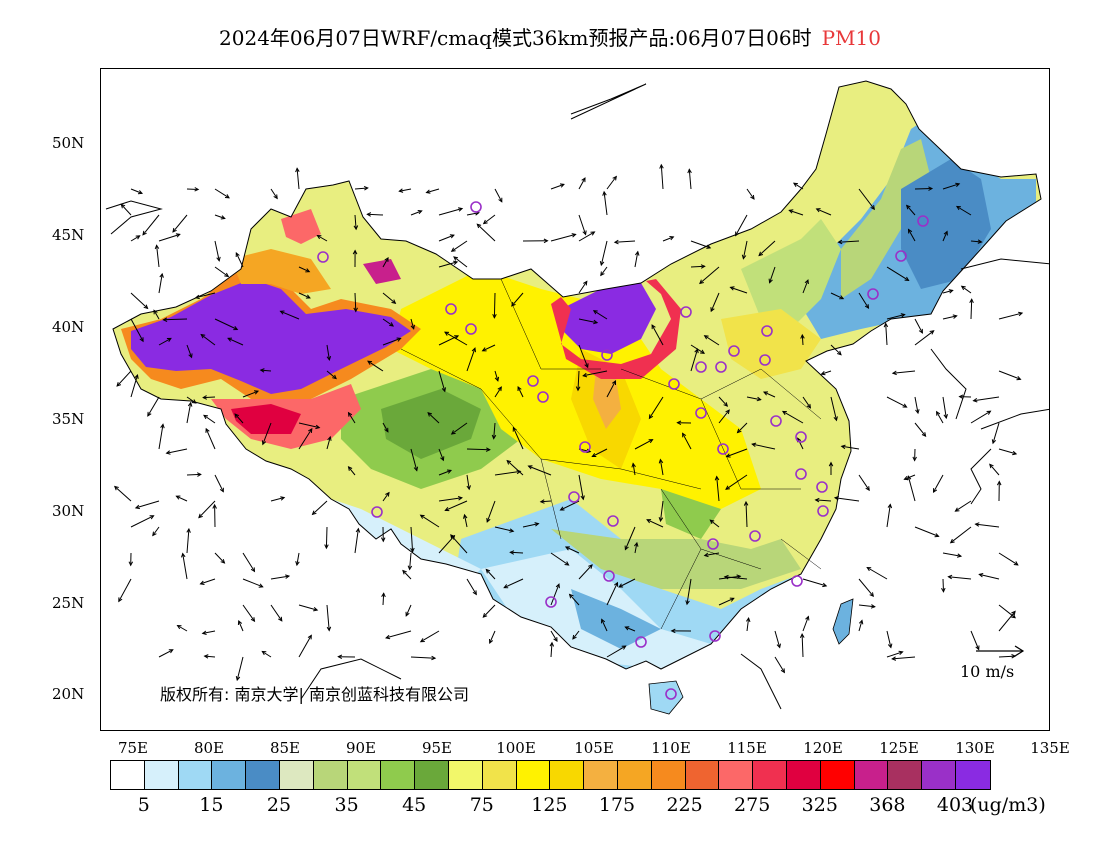  What do you see at coordinates (594, 748) in the screenshot?
I see `lon-tick: 105E` at bounding box center [594, 748].